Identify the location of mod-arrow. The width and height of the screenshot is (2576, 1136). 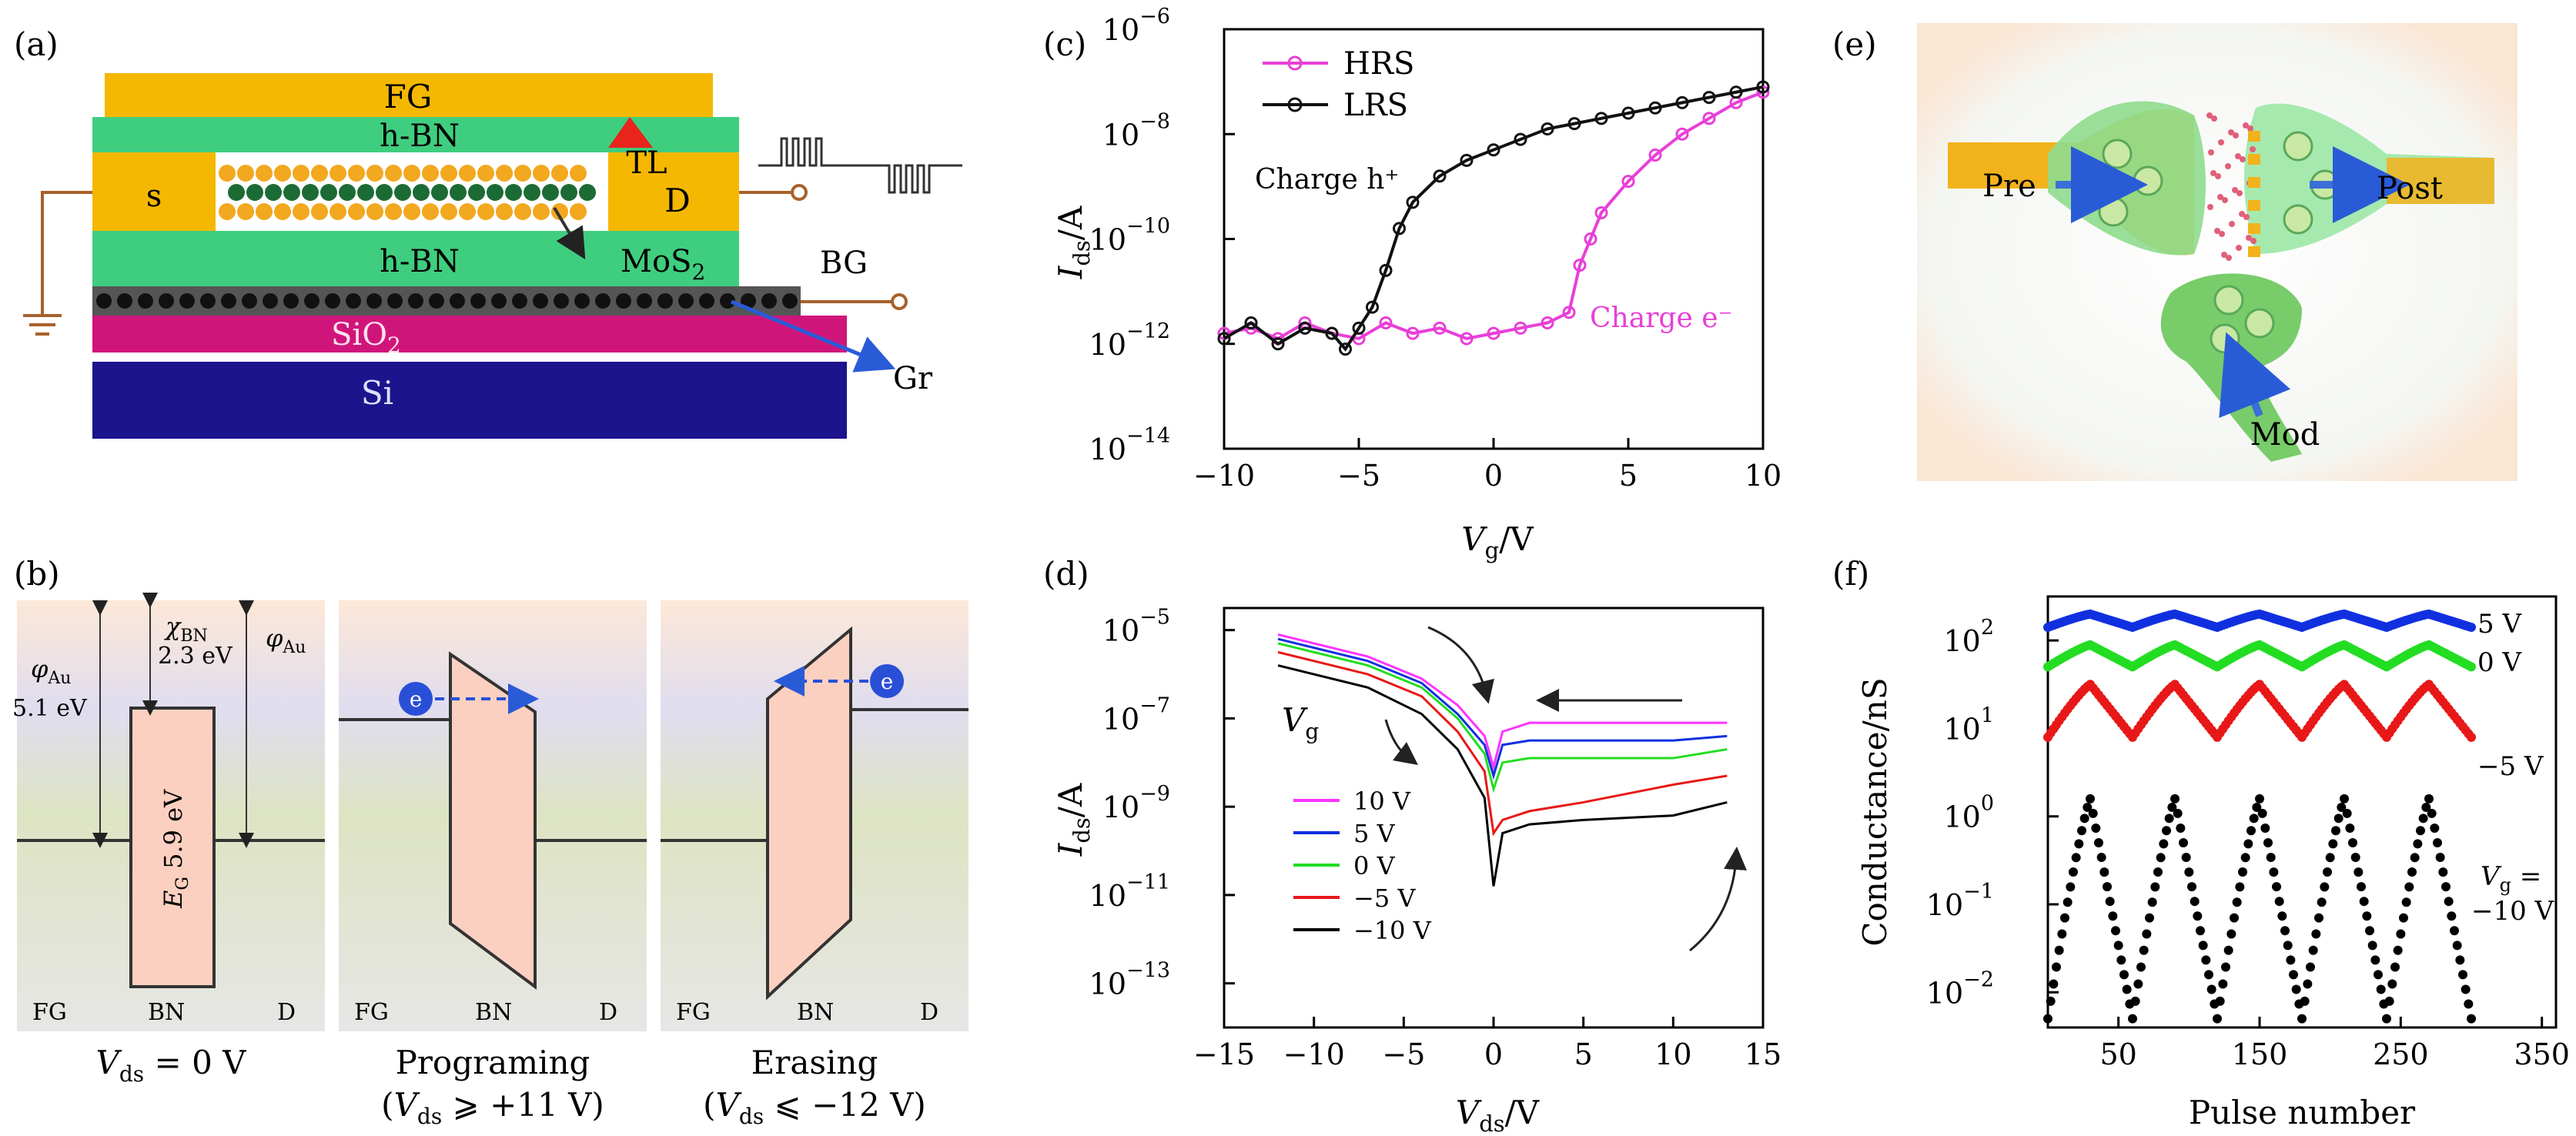
(2255, 375).